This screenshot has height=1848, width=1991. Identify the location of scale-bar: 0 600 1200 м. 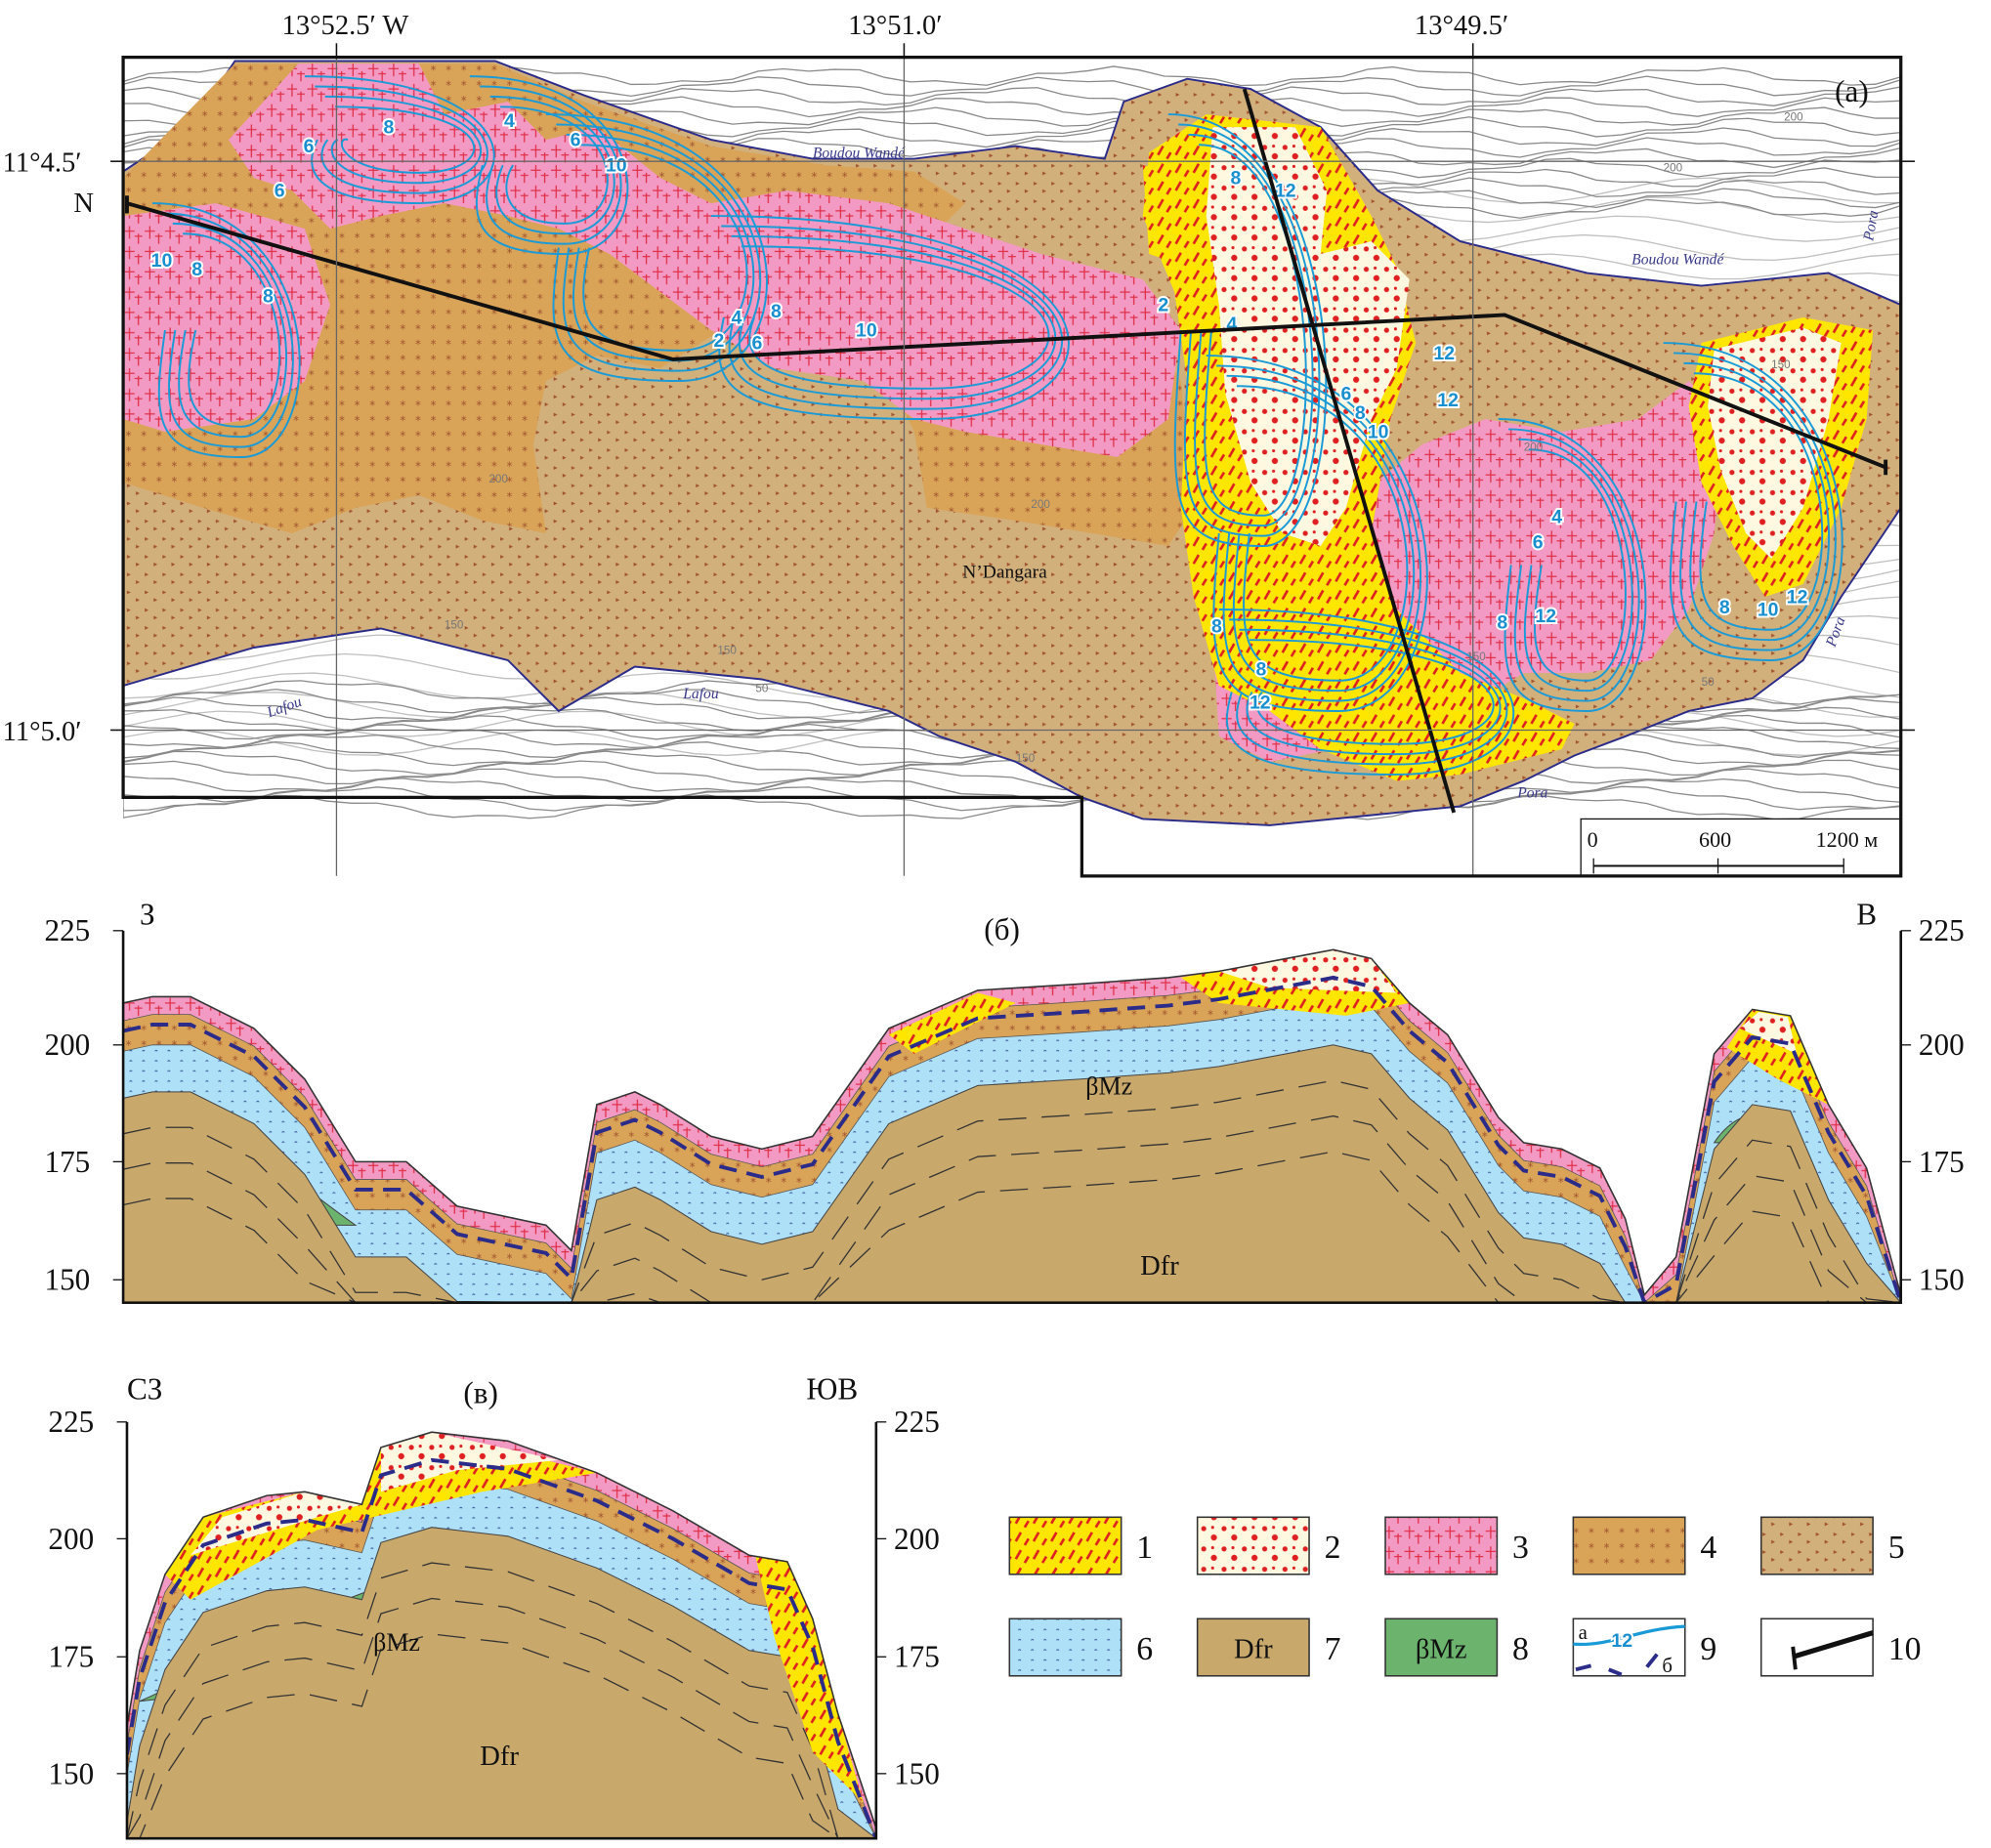
(1740, 847).